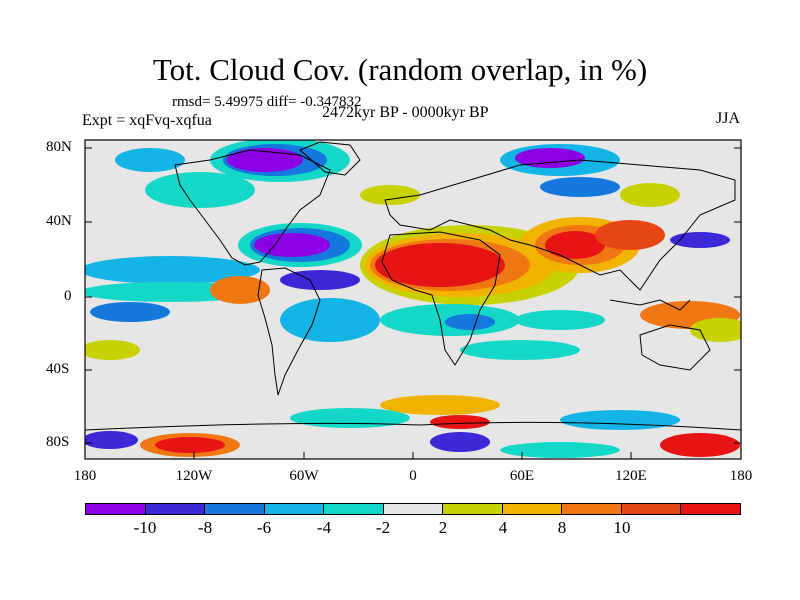 This screenshot has height=600, width=800. What do you see at coordinates (58, 442) in the screenshot?
I see `y-tick-label: 80S` at bounding box center [58, 442].